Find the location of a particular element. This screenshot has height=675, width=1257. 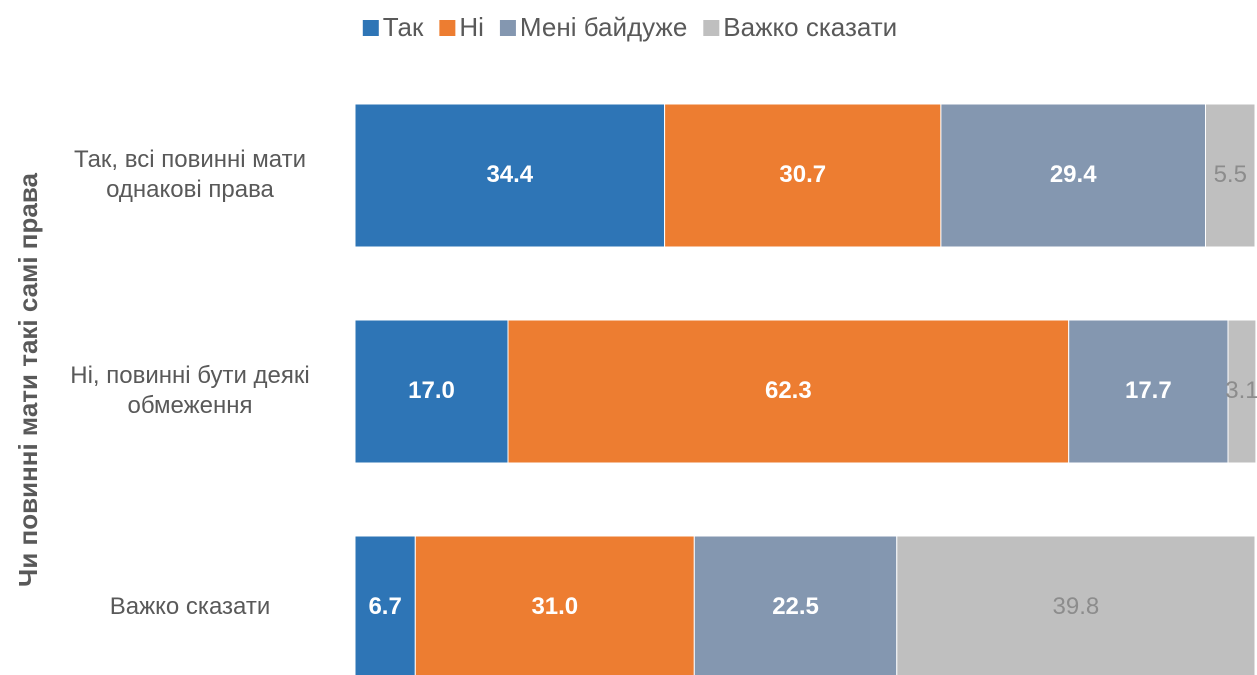

legend-label: Мені байдуже is located at coordinates (603, 27).